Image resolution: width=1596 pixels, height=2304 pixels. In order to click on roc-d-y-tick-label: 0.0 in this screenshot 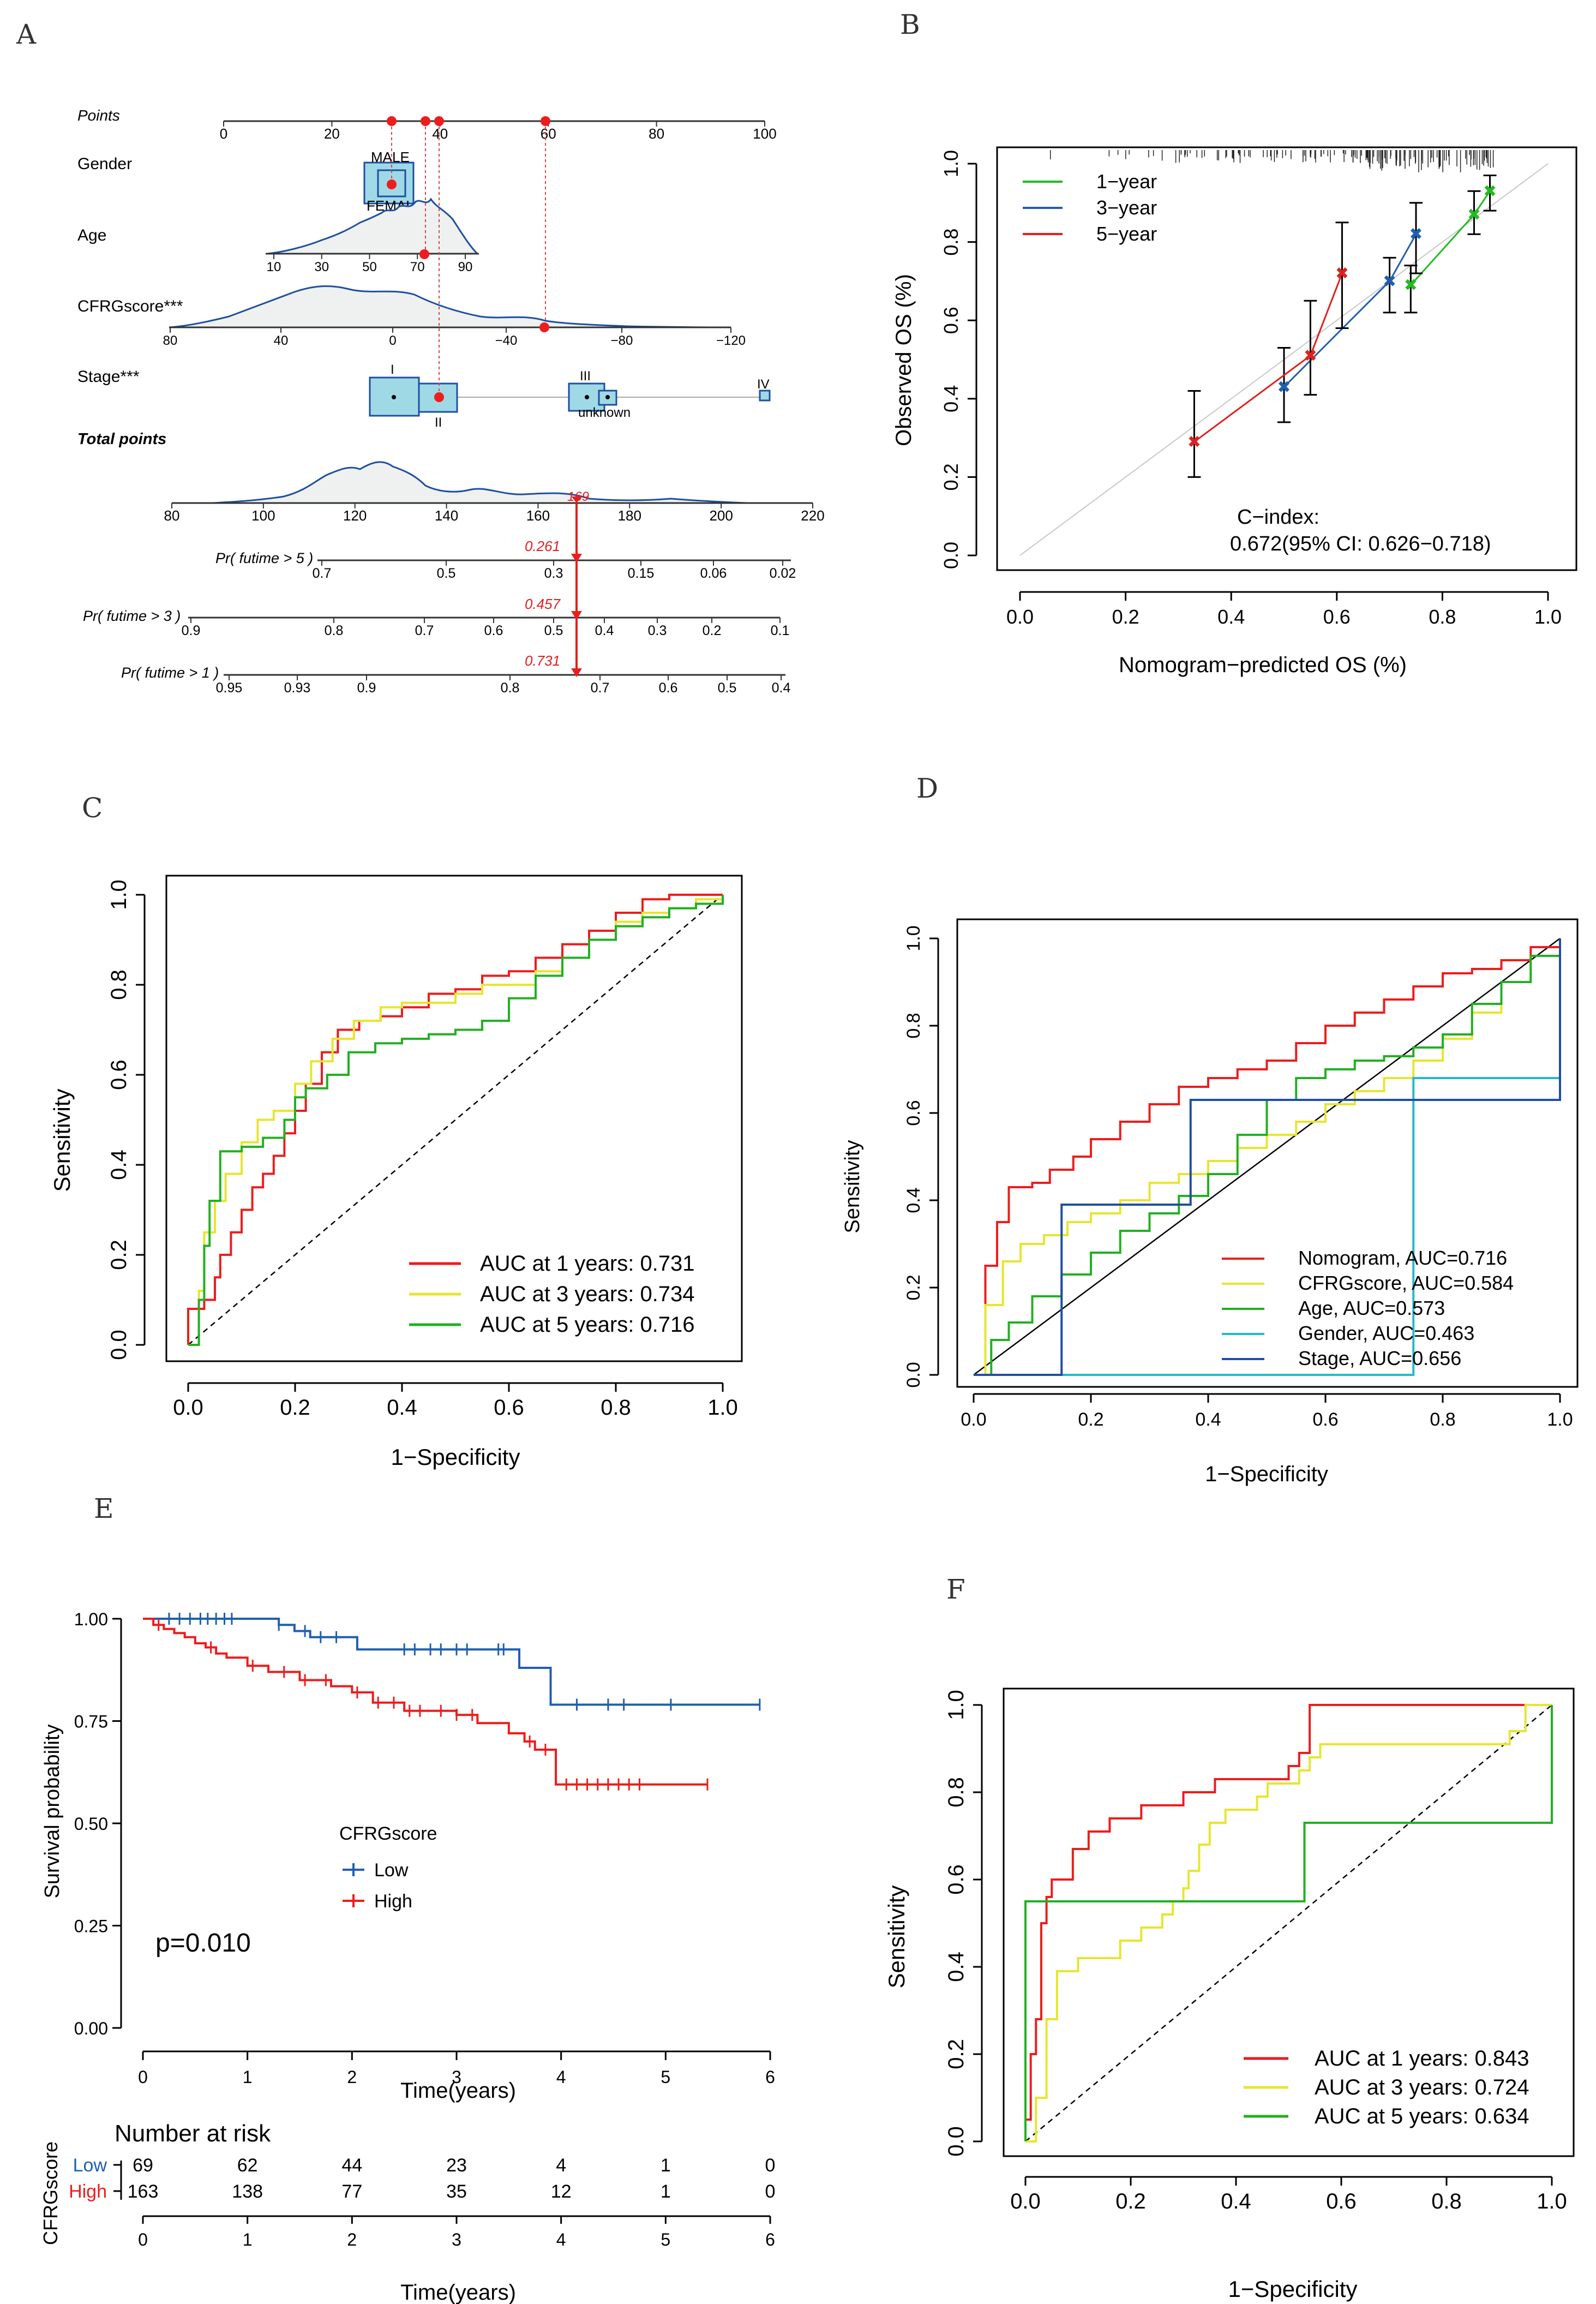, I will do `click(913, 1374)`.